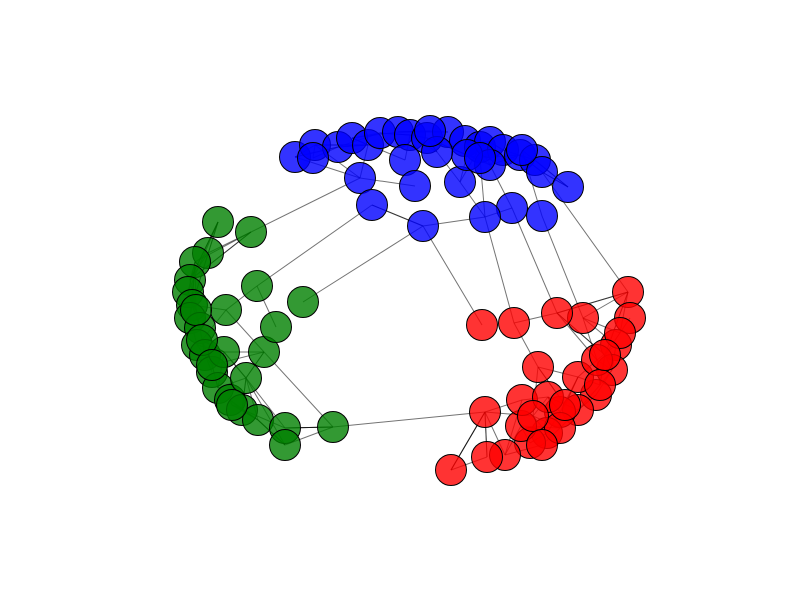 Image resolution: width=800 pixels, height=600 pixels. I want to click on green-edge, so click(298, 389).